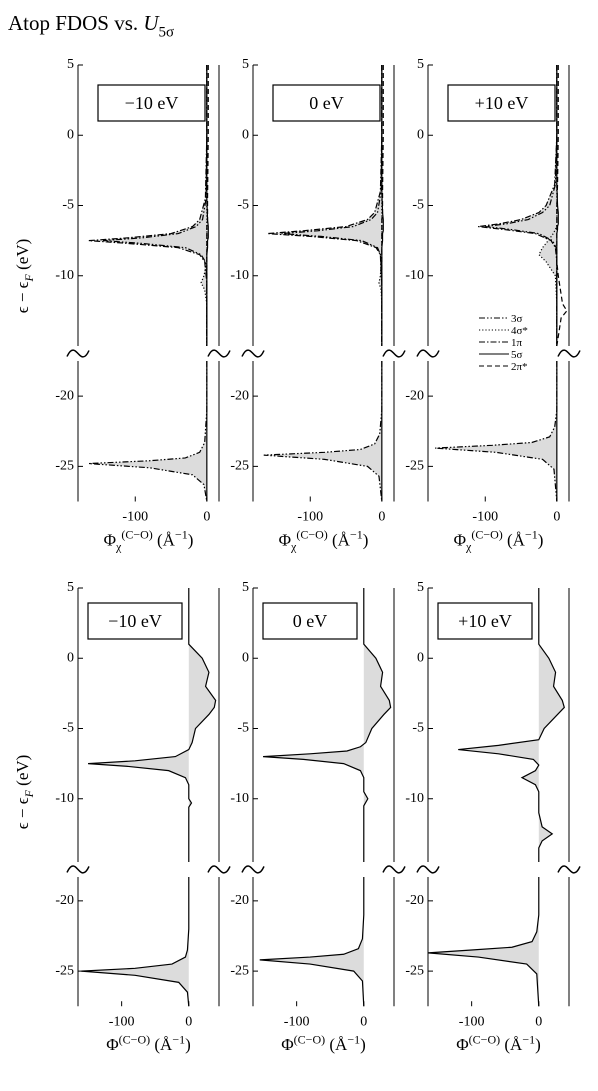  What do you see at coordinates (517, 355) in the screenshot?
I see `legend-label: 5σ` at bounding box center [517, 355].